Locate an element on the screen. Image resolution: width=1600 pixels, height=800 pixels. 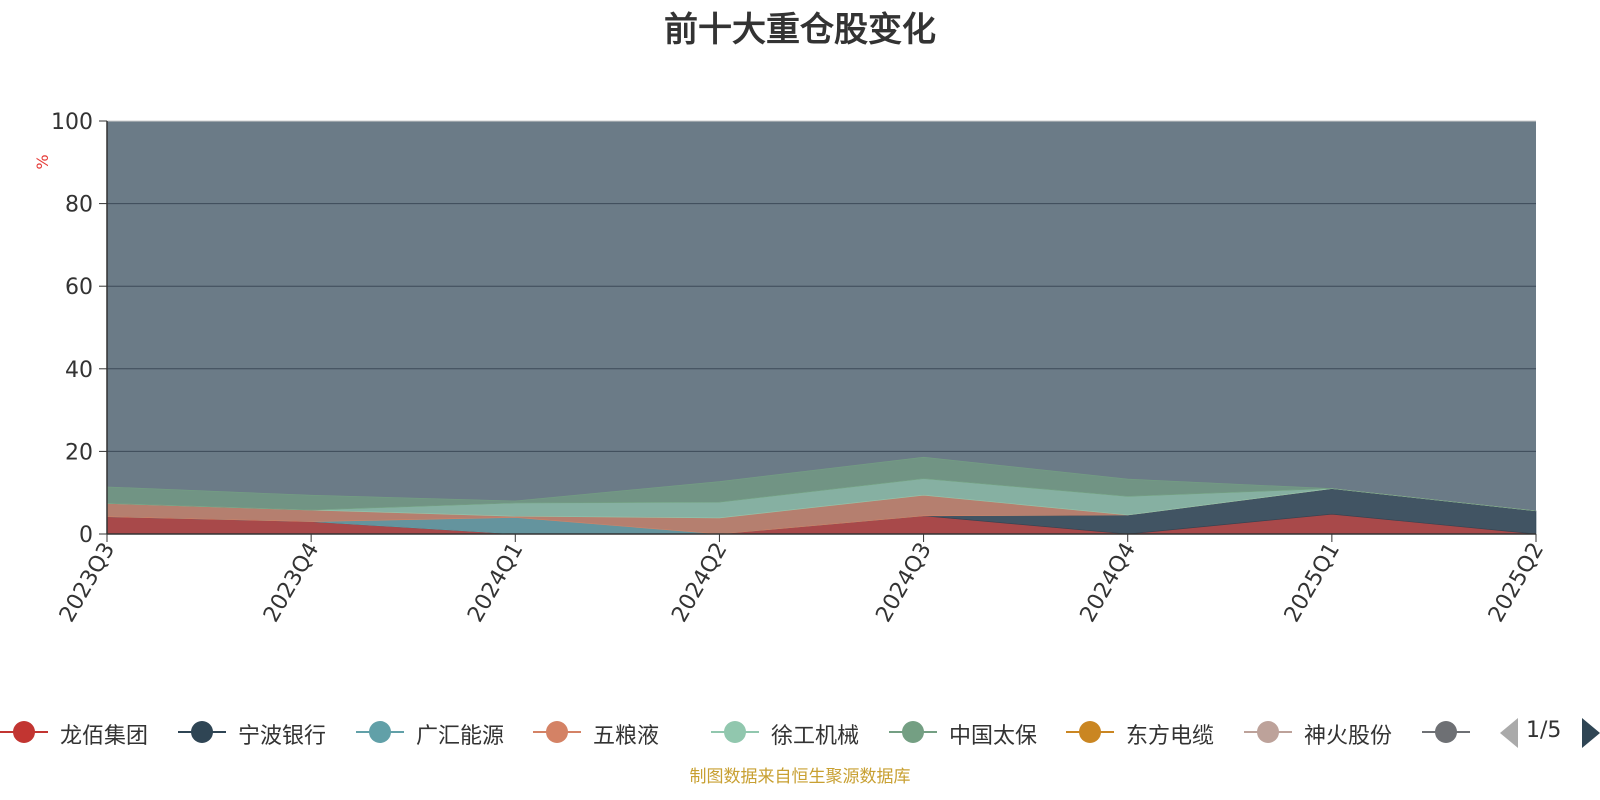
y-tick-label: 80 is located at coordinates (79, 205).